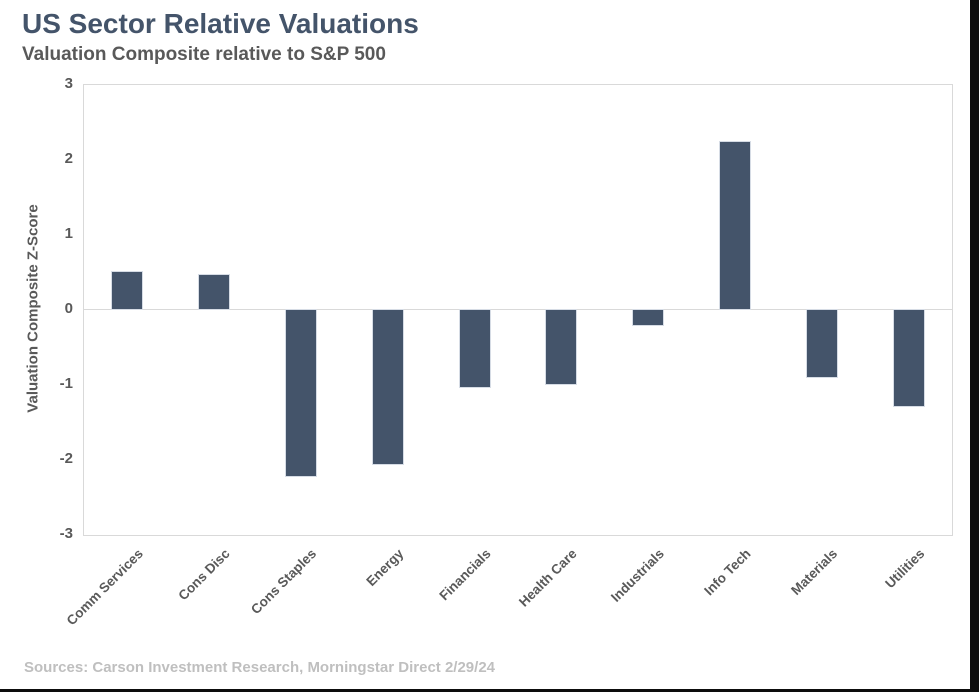 The image size is (979, 697). What do you see at coordinates (637, 575) in the screenshot?
I see `x-label-industrials: Industrials` at bounding box center [637, 575].